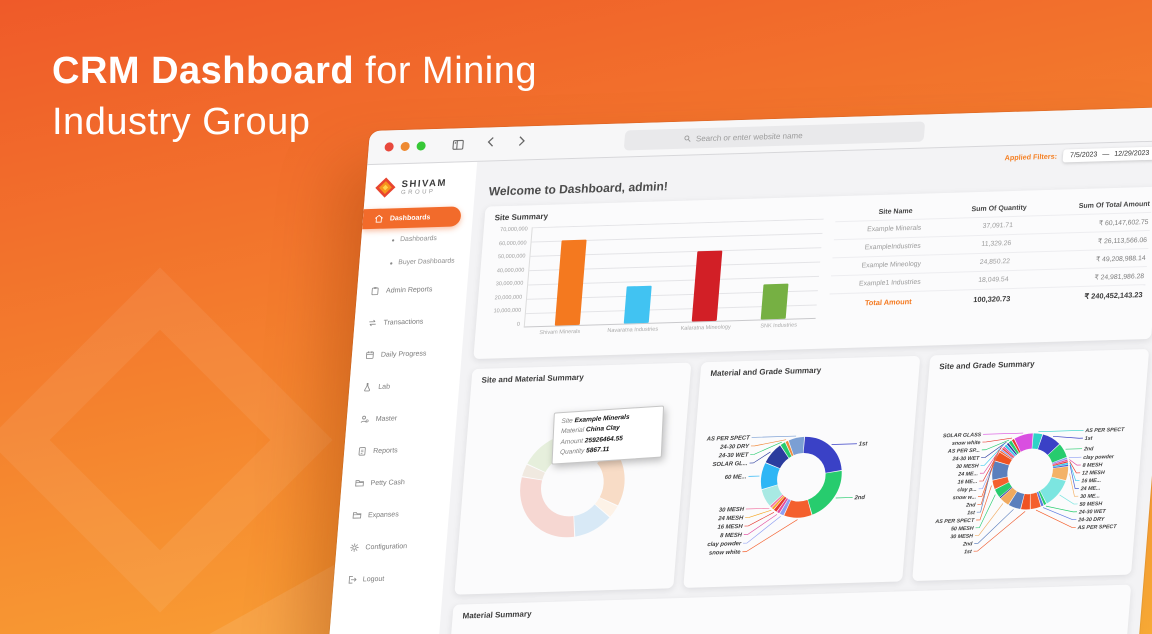  Describe the element at coordinates (774, 301) in the screenshot. I see `chart-bar-snk-industries` at that location.